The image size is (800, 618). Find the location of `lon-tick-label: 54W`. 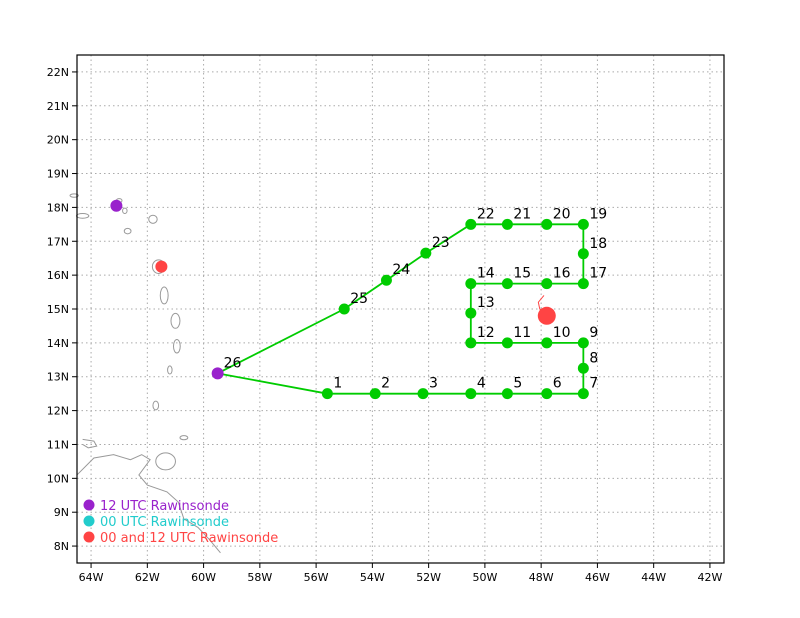

lon-tick-label: 54W is located at coordinates (372, 577).